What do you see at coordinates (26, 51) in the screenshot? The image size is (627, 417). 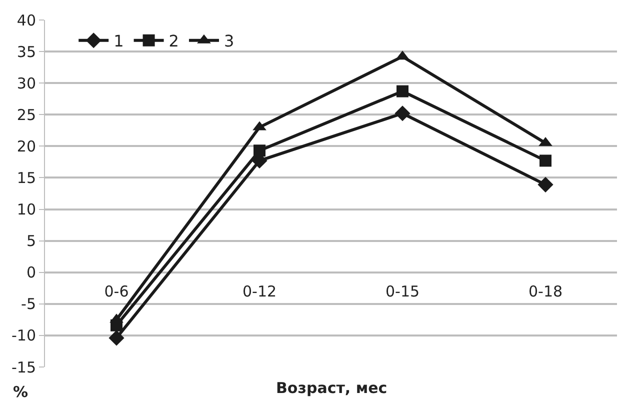 I see `y-tick-label: 35` at bounding box center [26, 51].